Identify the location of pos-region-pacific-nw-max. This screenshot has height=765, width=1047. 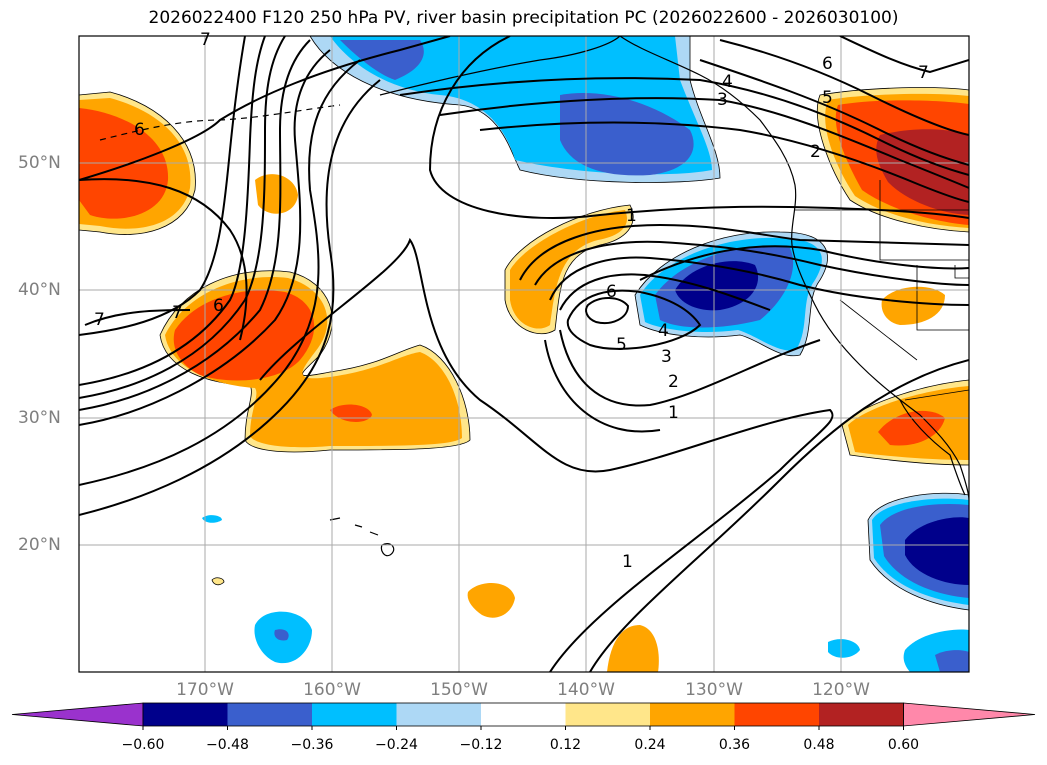
(922, 172).